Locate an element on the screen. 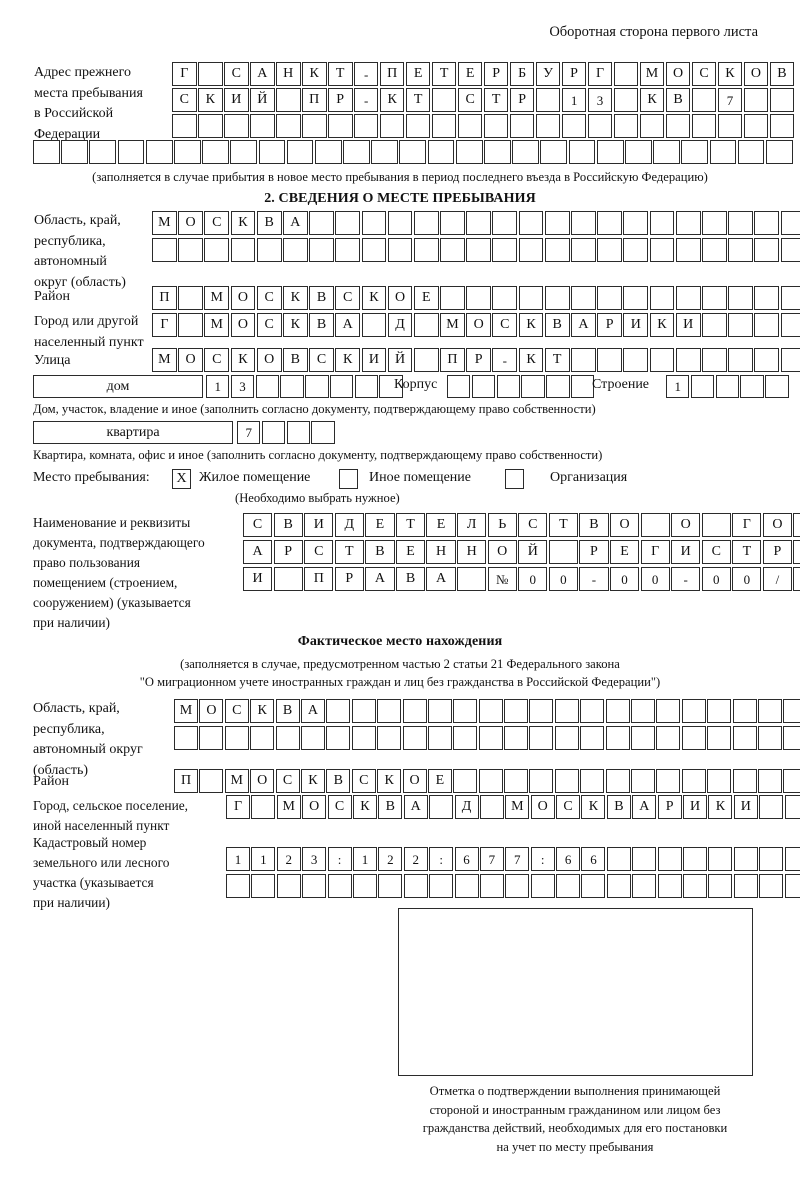 The image size is (800, 1180). form-cell: 6 is located at coordinates (568, 859).